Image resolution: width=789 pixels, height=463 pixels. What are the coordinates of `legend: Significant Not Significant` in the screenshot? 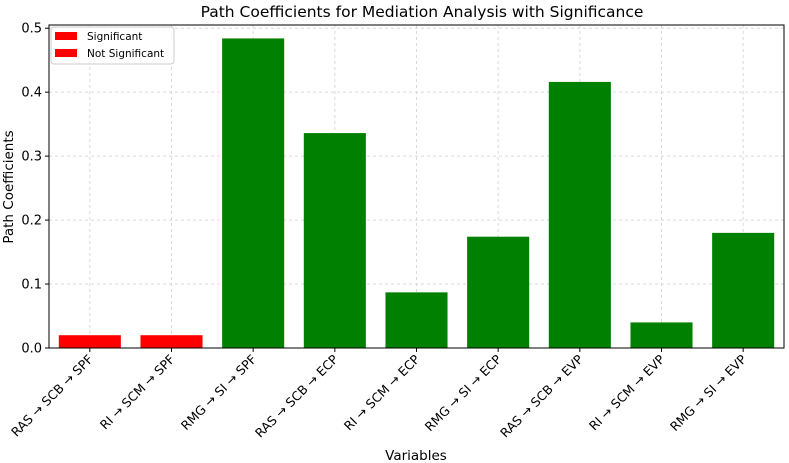 It's located at (112, 45).